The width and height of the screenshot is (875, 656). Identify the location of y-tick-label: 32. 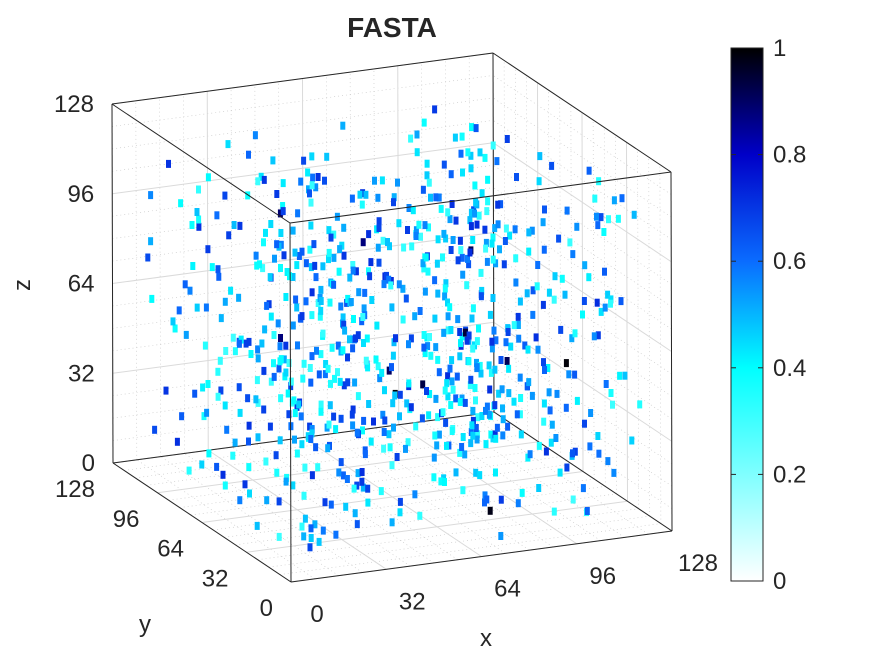
(215, 578).